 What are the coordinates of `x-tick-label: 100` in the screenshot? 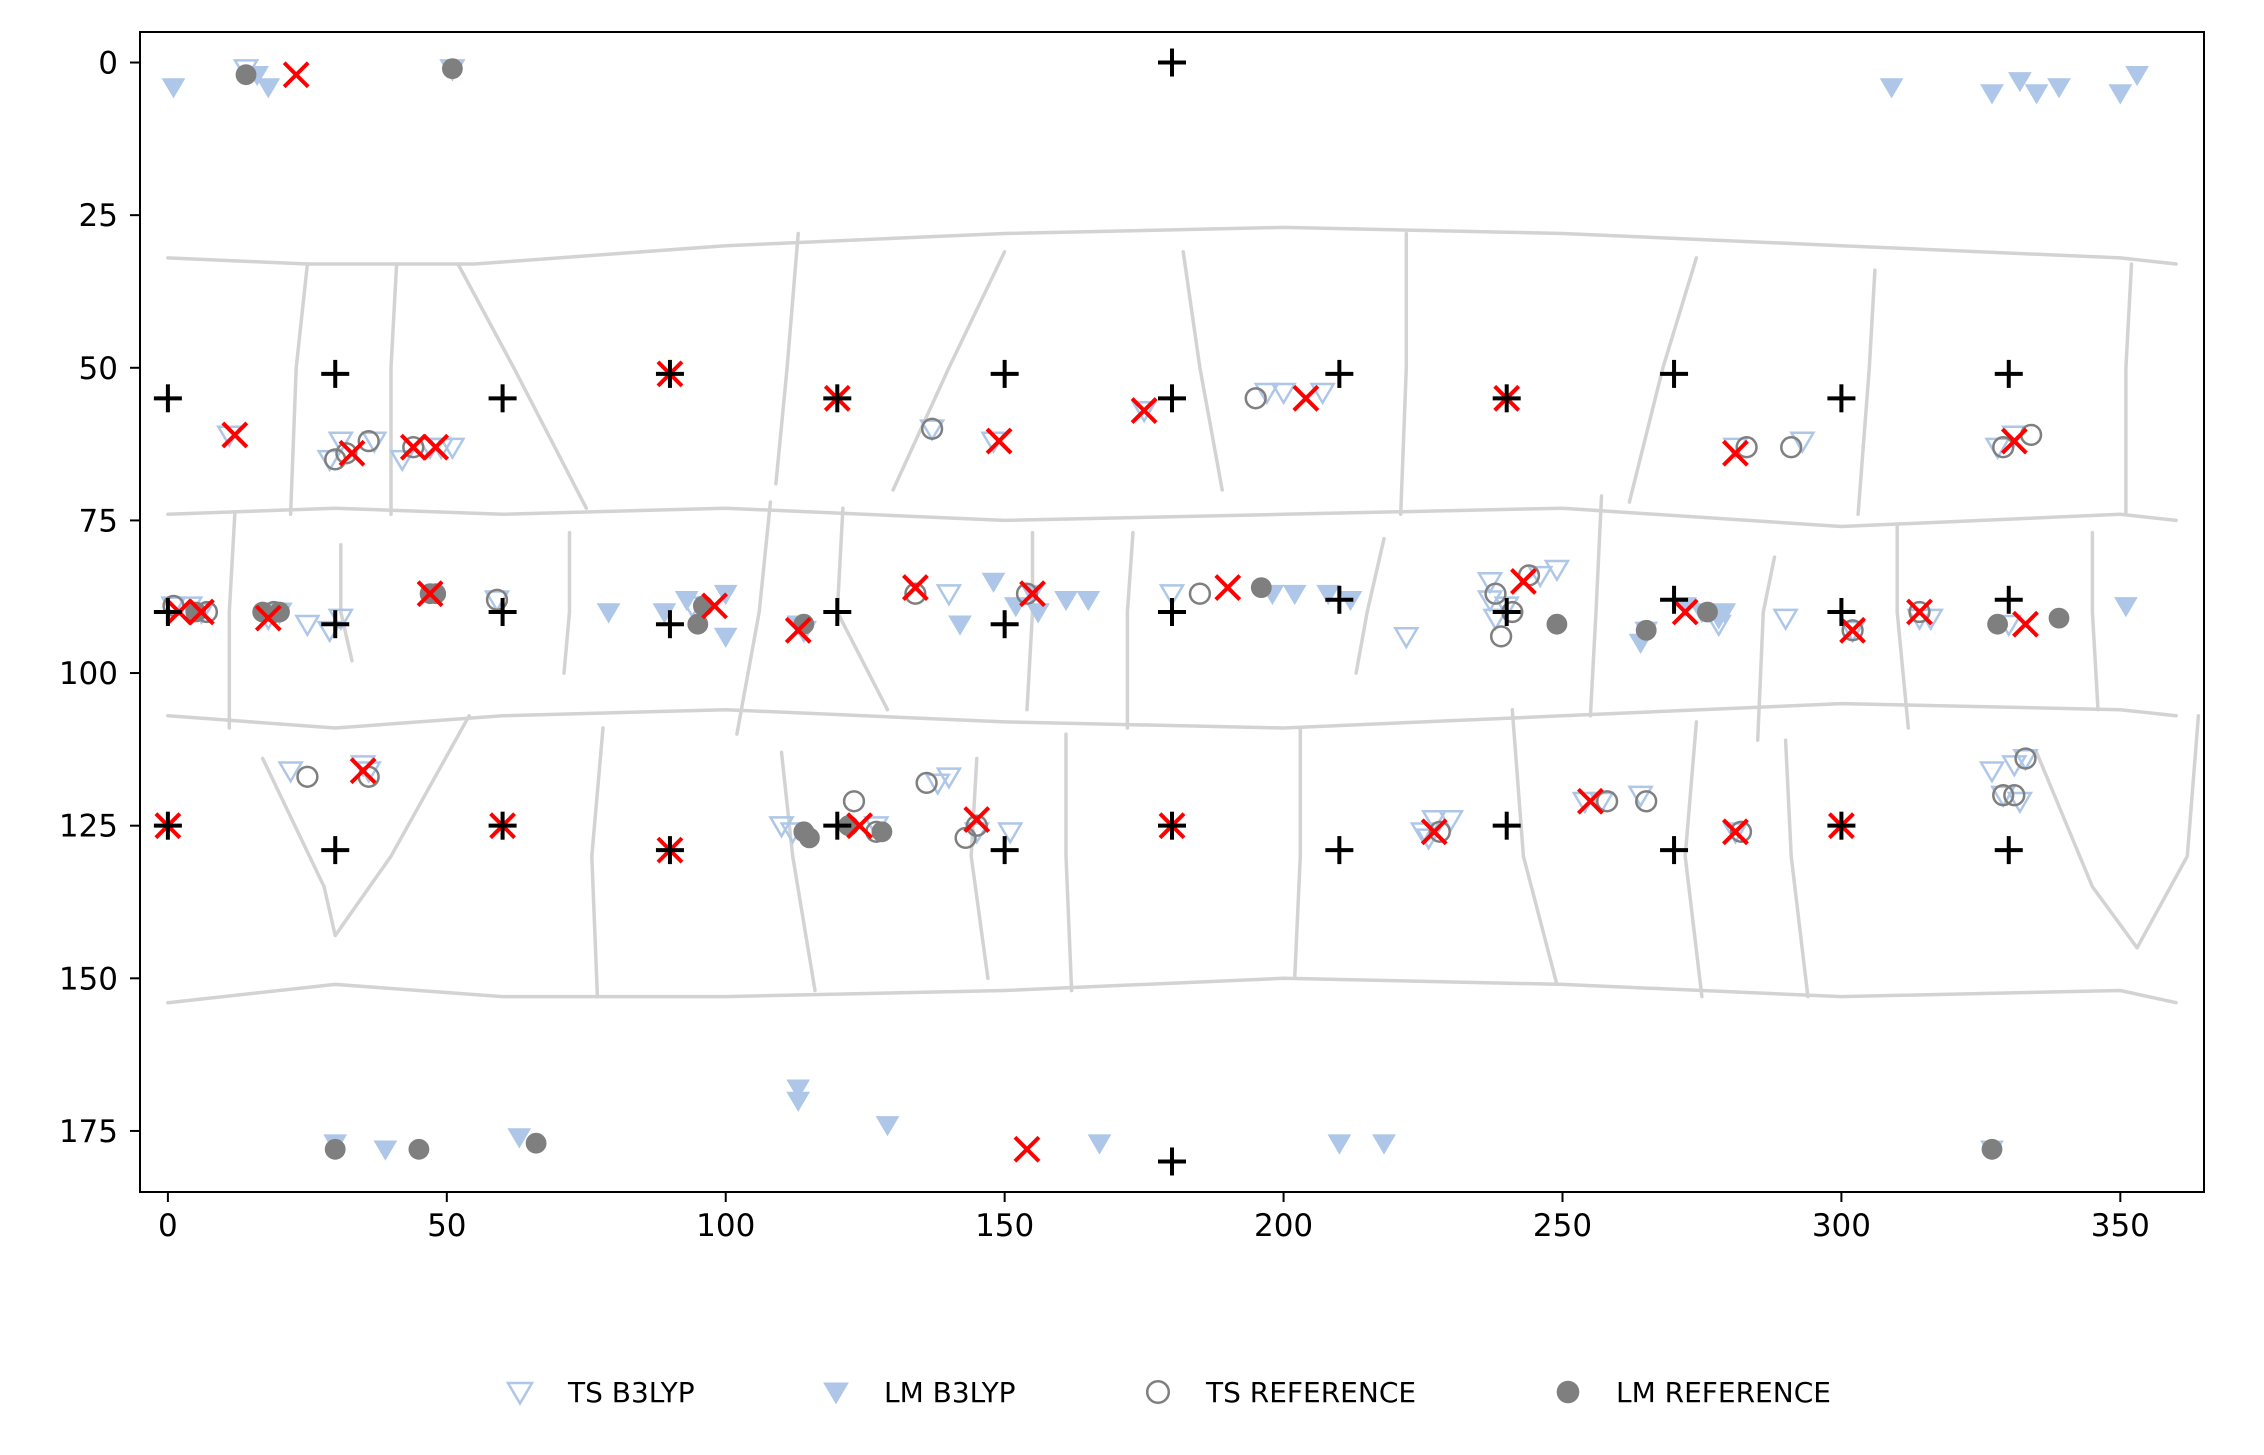 It's located at (725, 1226).